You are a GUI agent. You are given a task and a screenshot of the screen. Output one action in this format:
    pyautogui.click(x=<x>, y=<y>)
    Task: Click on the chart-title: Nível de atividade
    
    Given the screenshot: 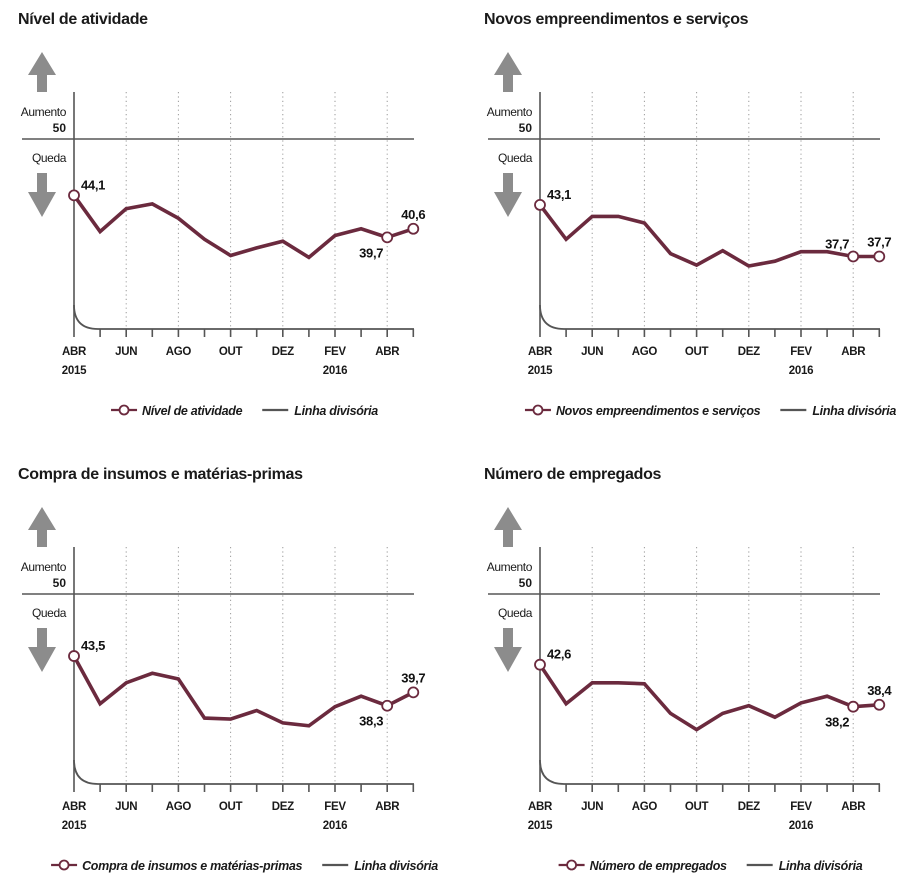 What is the action you would take?
    pyautogui.click(x=83, y=19)
    